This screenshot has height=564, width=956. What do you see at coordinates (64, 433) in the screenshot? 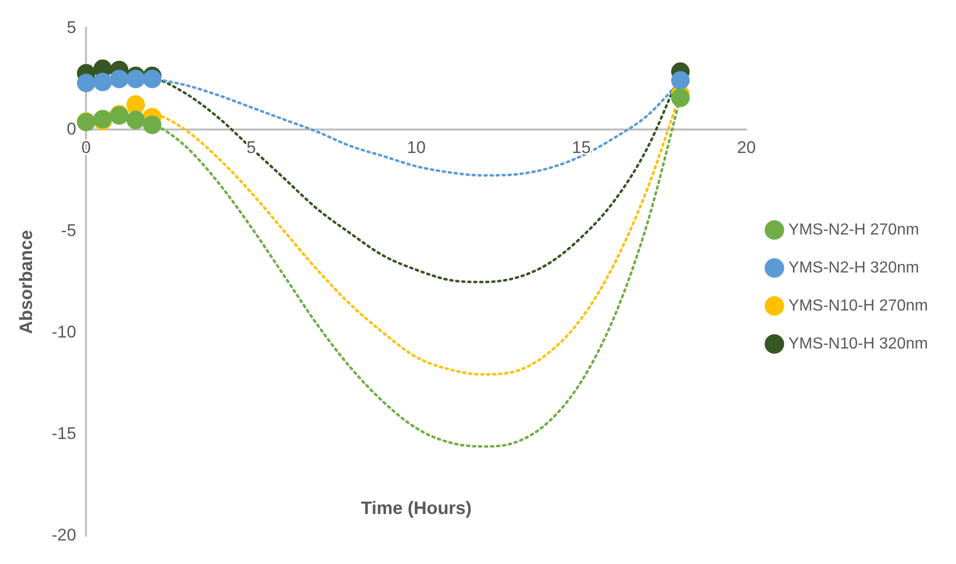
I see `y-tick-label: -15` at bounding box center [64, 433].